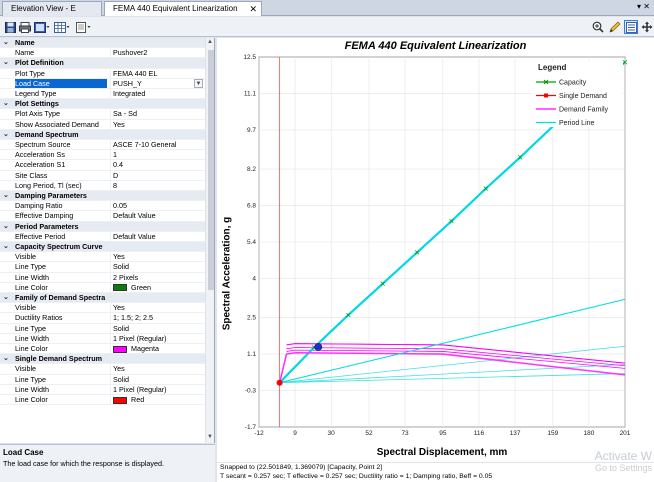  What do you see at coordinates (157, 277) in the screenshot?
I see `property-value: 2 Pixels` at bounding box center [157, 277].